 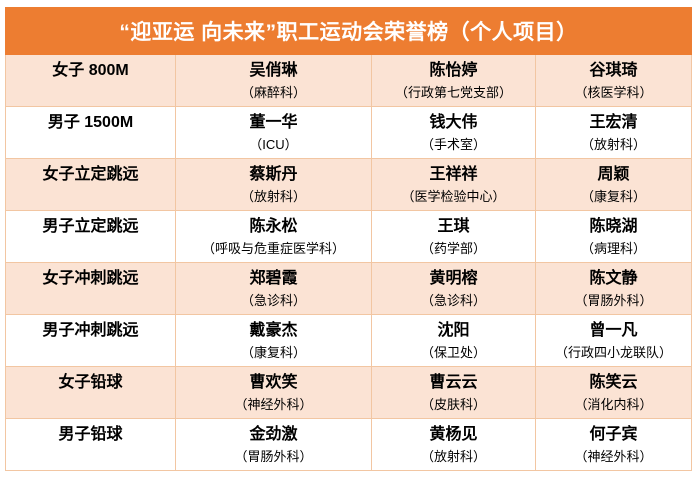 What do you see at coordinates (90, 392) in the screenshot?
I see `event-cell: 女子铅球` at bounding box center [90, 392].